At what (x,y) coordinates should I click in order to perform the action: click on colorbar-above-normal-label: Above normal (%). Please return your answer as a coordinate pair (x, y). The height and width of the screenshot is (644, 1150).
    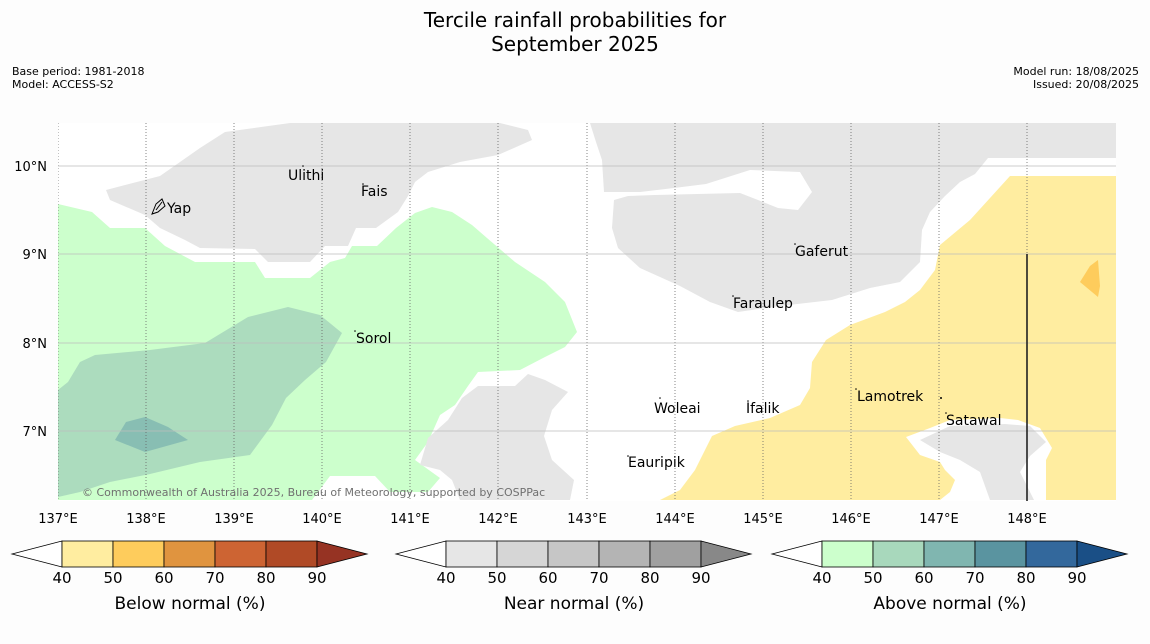
    Looking at the image, I should click on (950, 604).